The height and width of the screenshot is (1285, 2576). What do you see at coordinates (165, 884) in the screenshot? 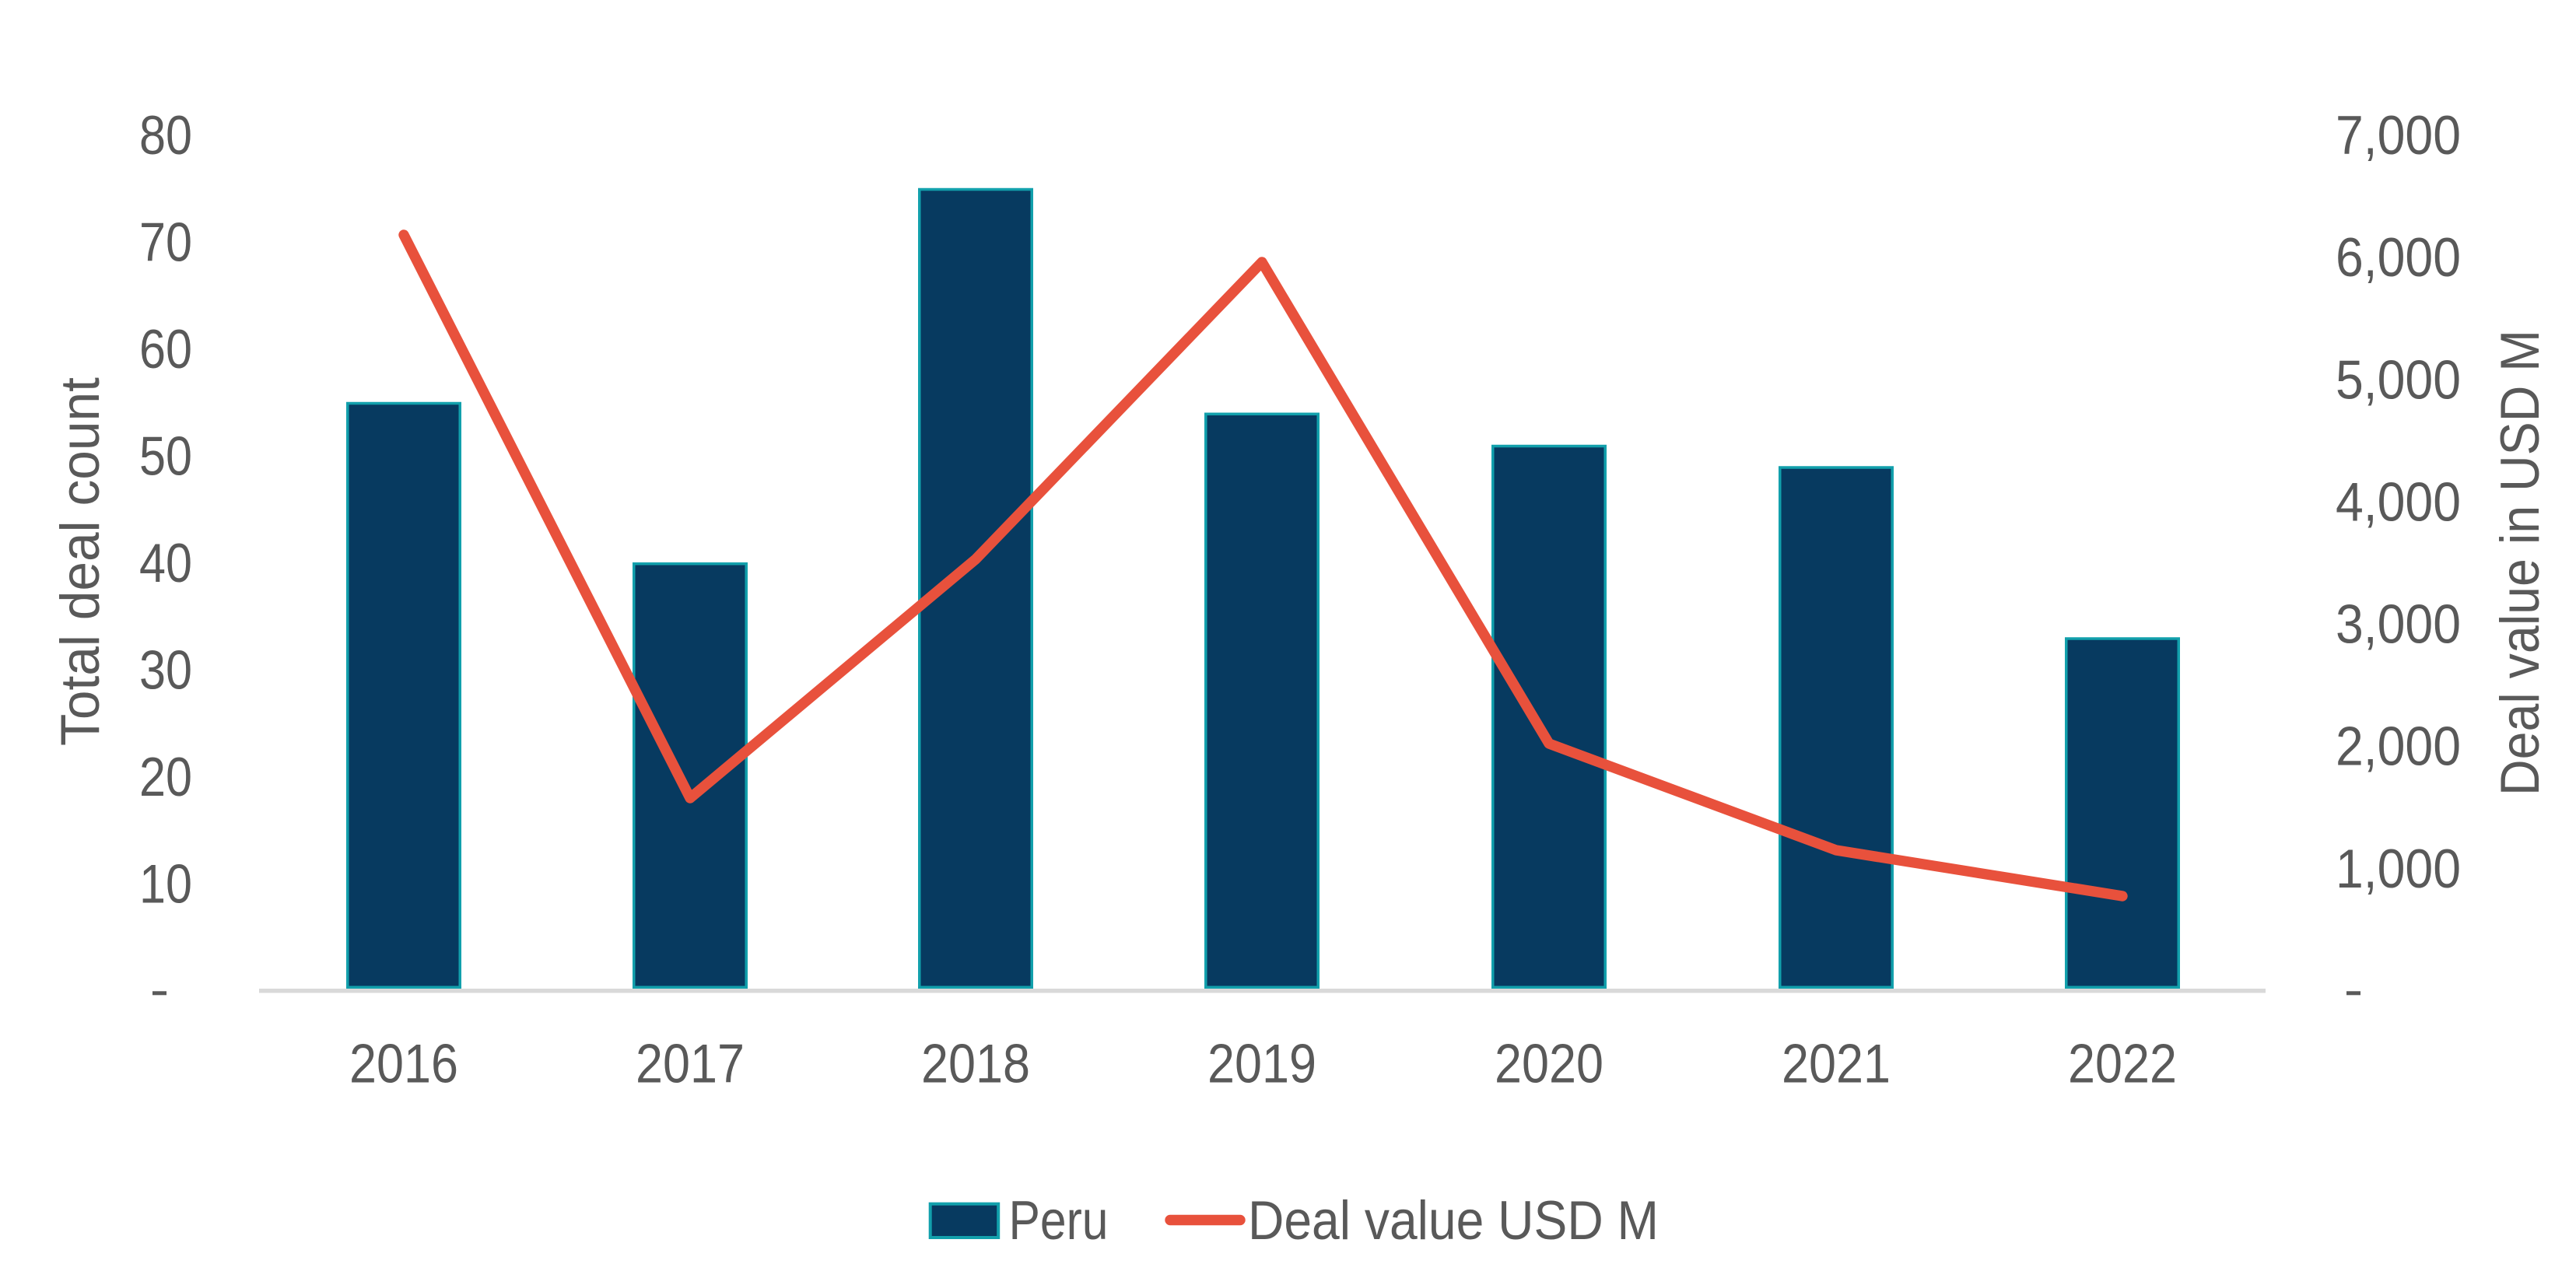
I see `svg-text: 10` at bounding box center [165, 884].